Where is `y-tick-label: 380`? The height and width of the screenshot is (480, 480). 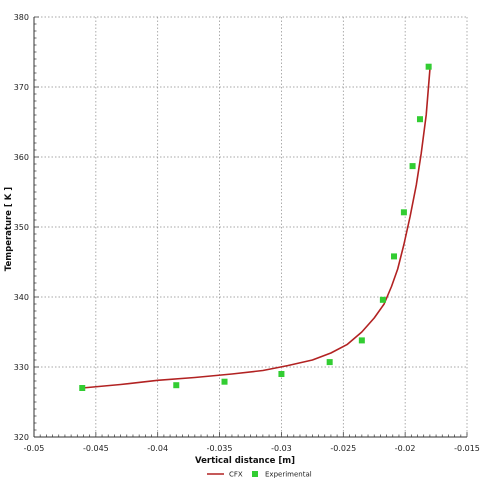
y-tick-label: 380 is located at coordinates (21, 17).